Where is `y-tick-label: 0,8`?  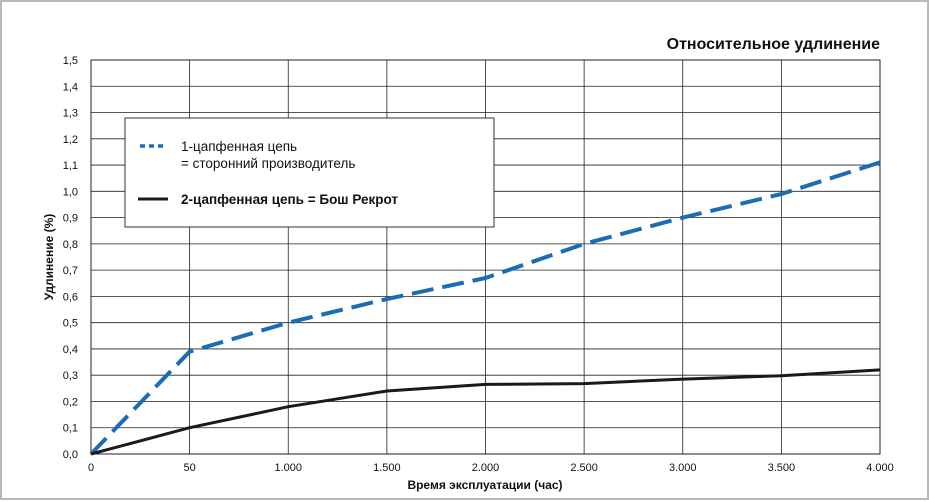
y-tick-label: 0,8 is located at coordinates (70, 245).